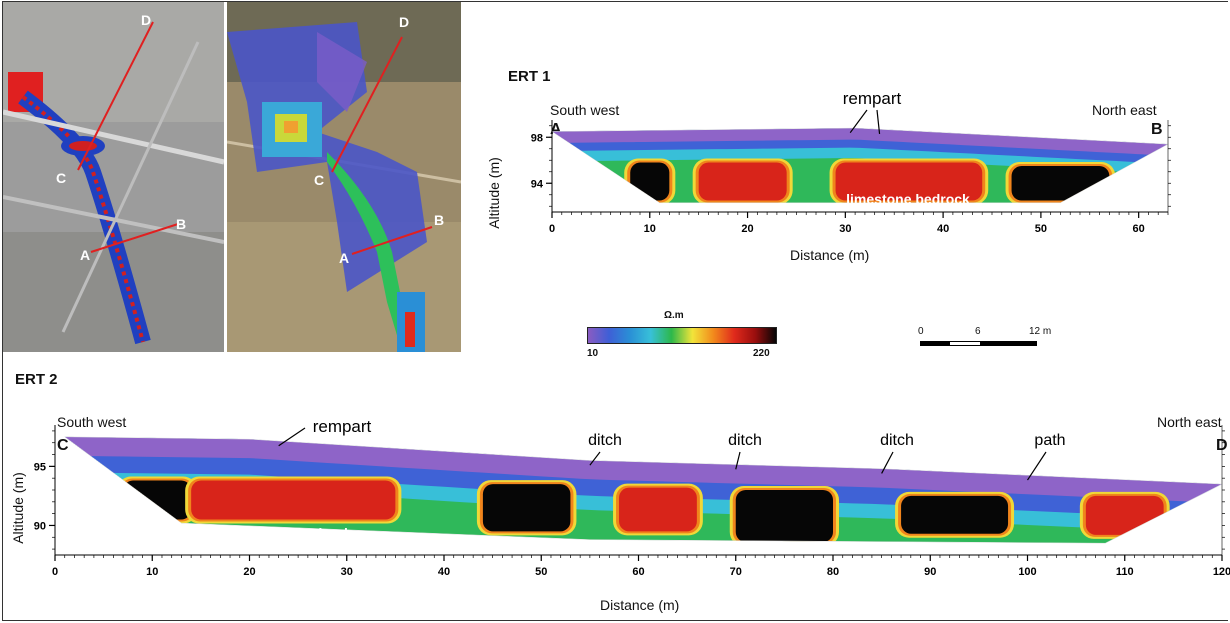 This screenshot has width=1230, height=623. What do you see at coordinates (1049, 440) in the screenshot?
I see `path-annotation: path` at bounding box center [1049, 440].